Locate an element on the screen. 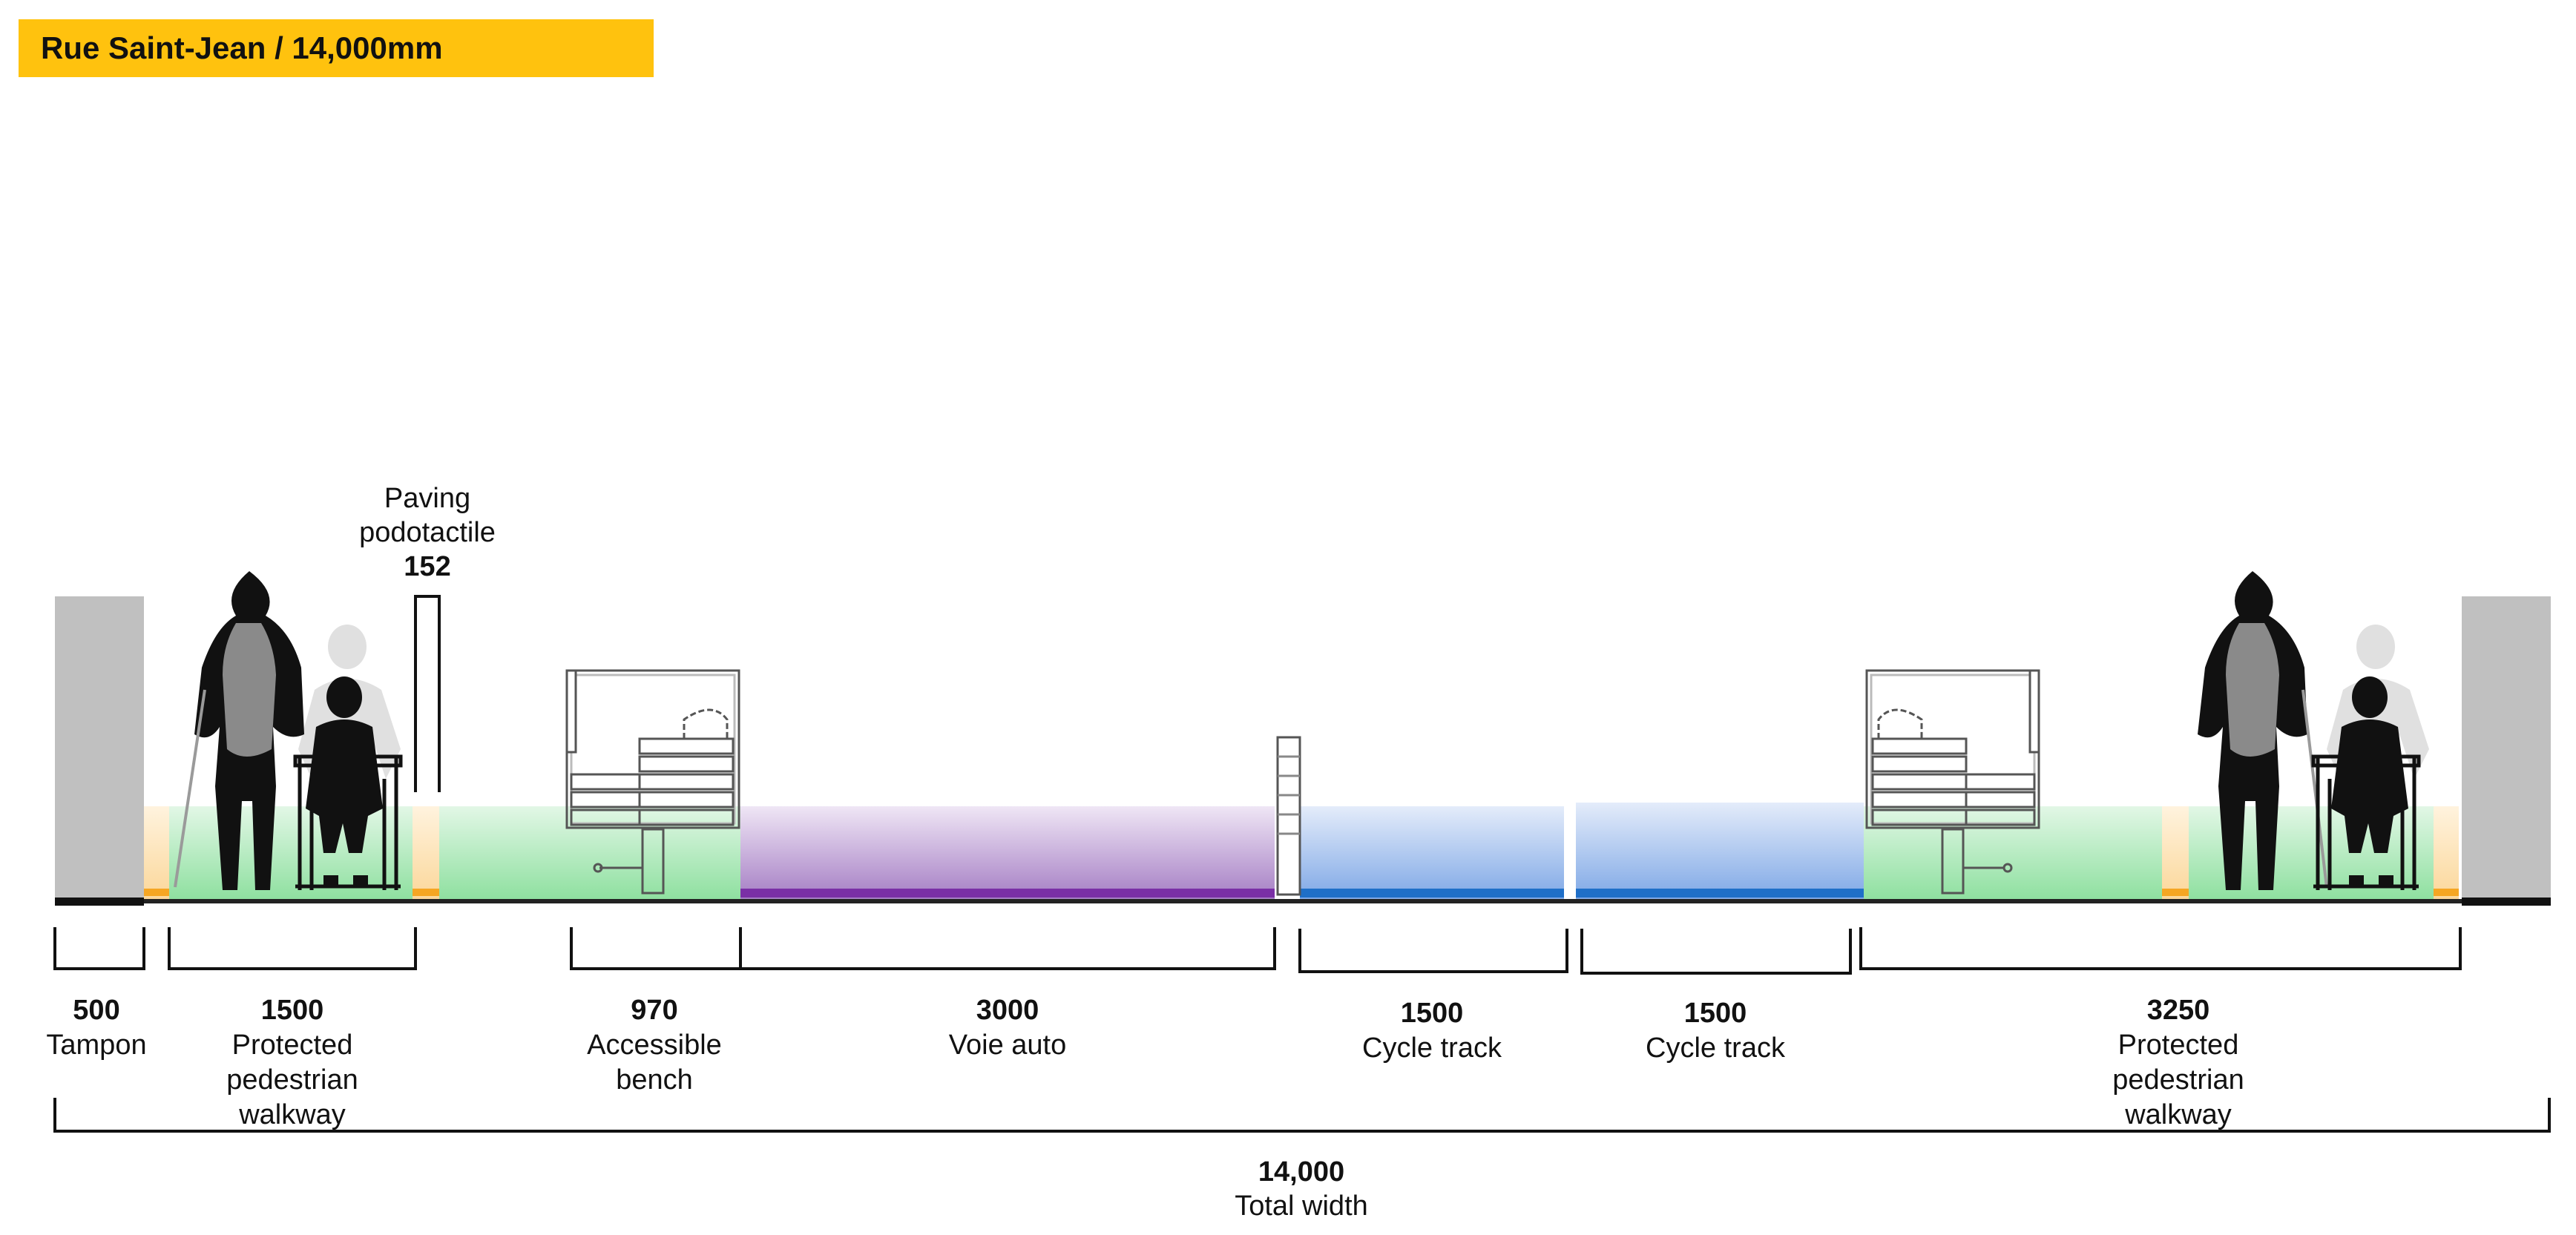 This screenshot has width=2576, height=1235. tactile-bottom-left-inner is located at coordinates (426, 893).